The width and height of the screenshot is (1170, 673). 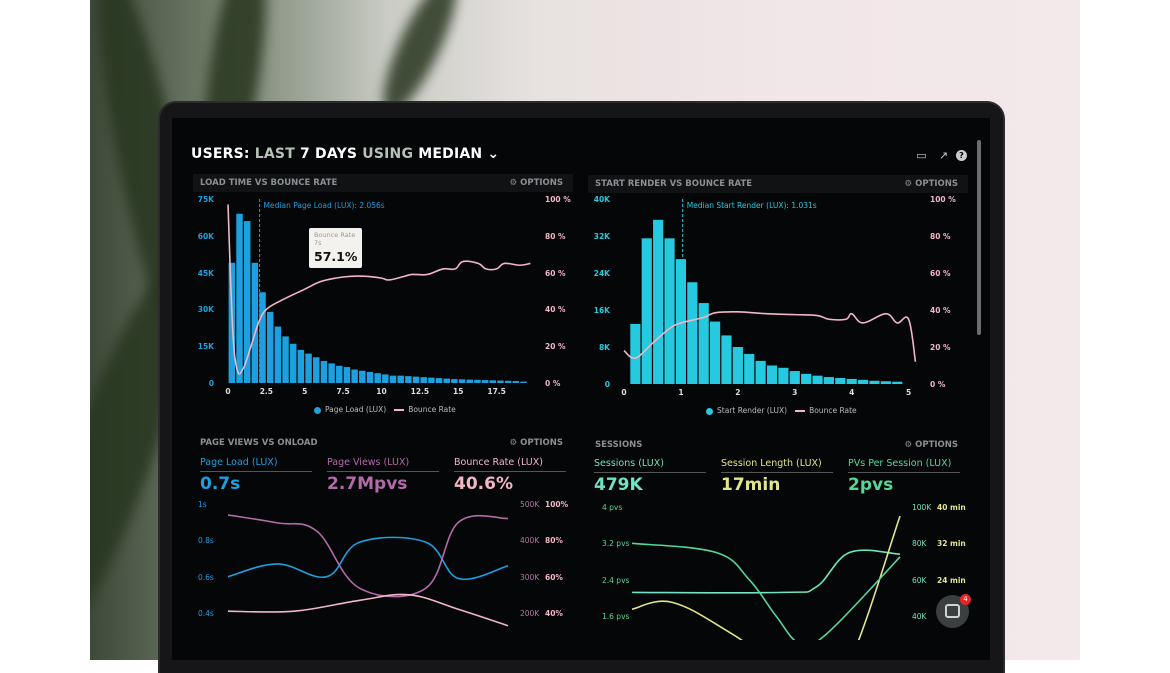 What do you see at coordinates (795, 392) in the screenshot?
I see `x-tick-label: 3` at bounding box center [795, 392].